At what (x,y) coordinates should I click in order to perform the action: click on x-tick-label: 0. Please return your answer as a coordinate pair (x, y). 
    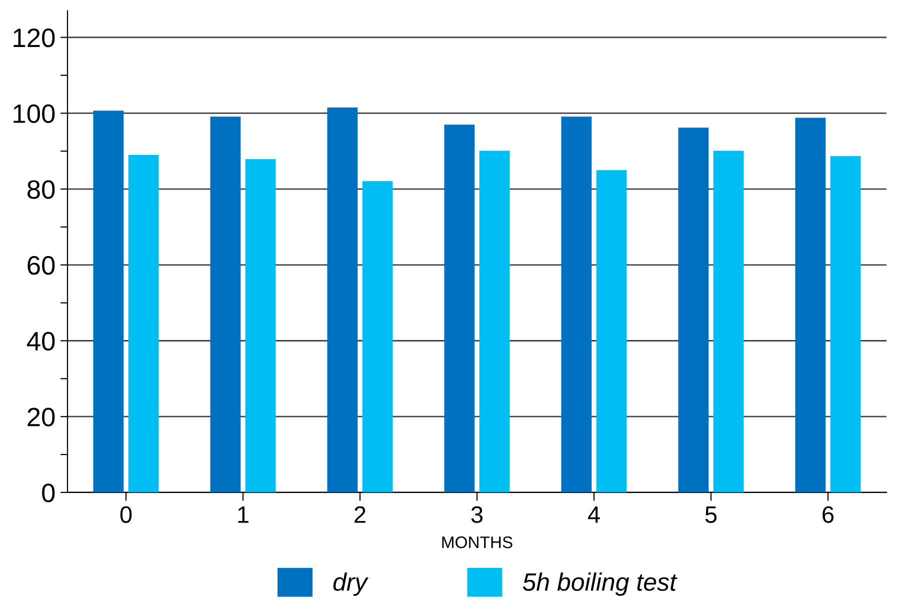
    Looking at the image, I should click on (126, 514).